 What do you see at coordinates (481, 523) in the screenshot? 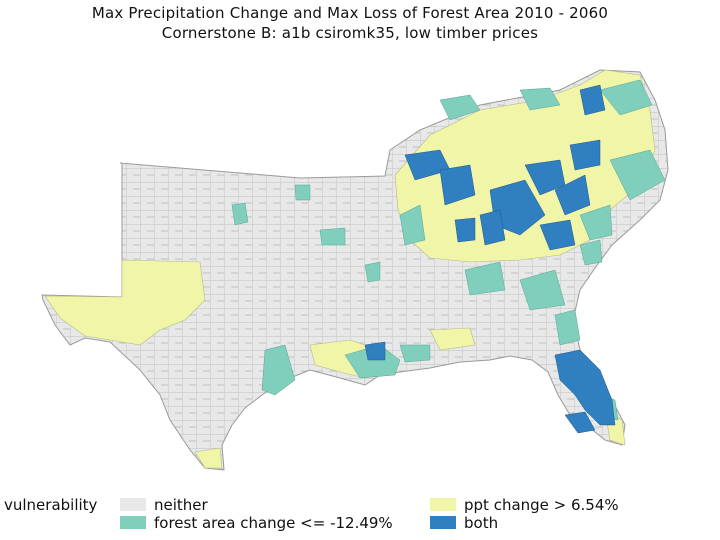
I see `legend-label-both: both` at bounding box center [481, 523].